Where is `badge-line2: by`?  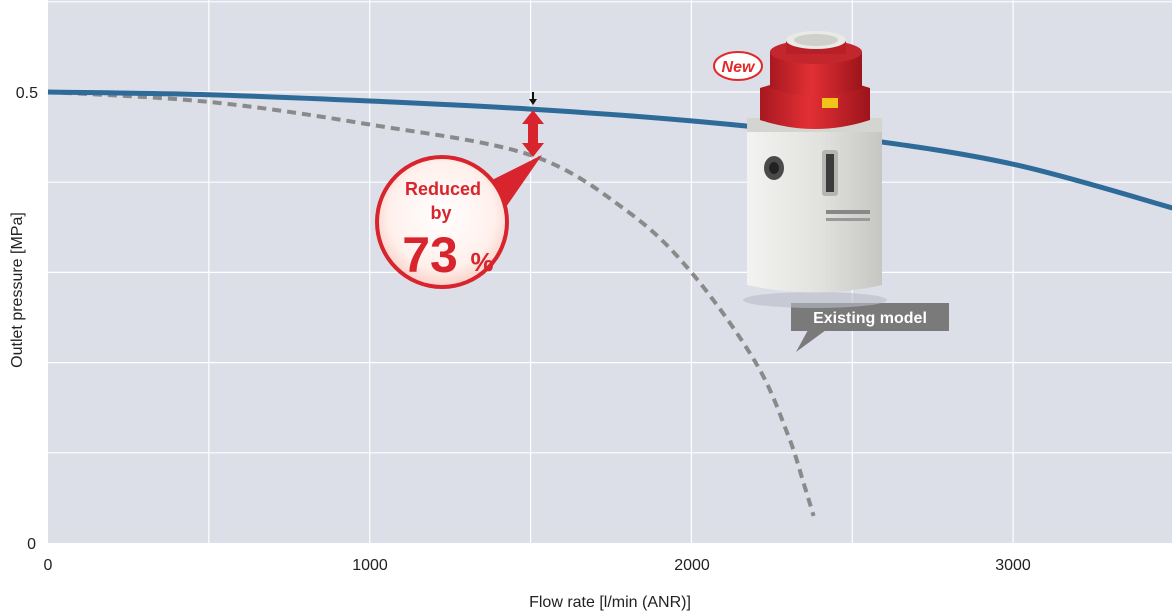 badge-line2: by is located at coordinates (440, 213).